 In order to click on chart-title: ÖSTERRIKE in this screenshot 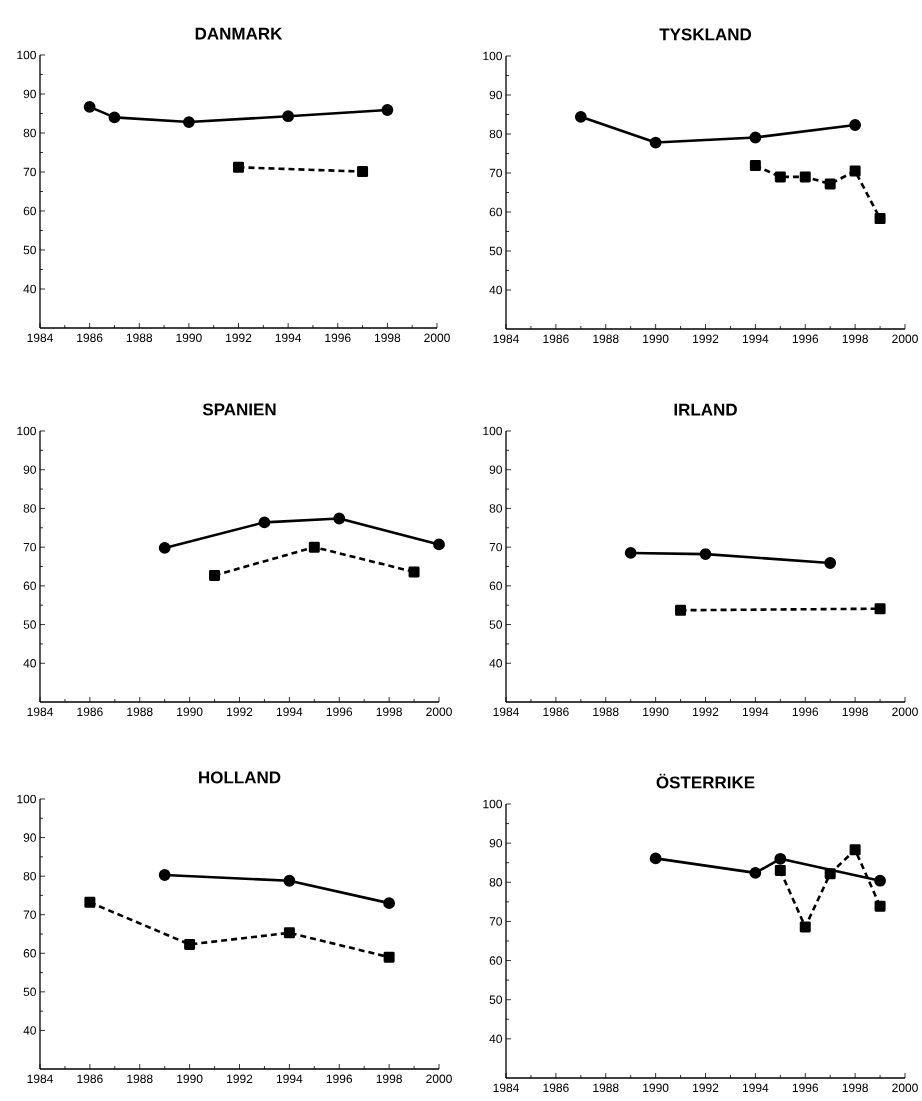, I will do `click(705, 781)`.